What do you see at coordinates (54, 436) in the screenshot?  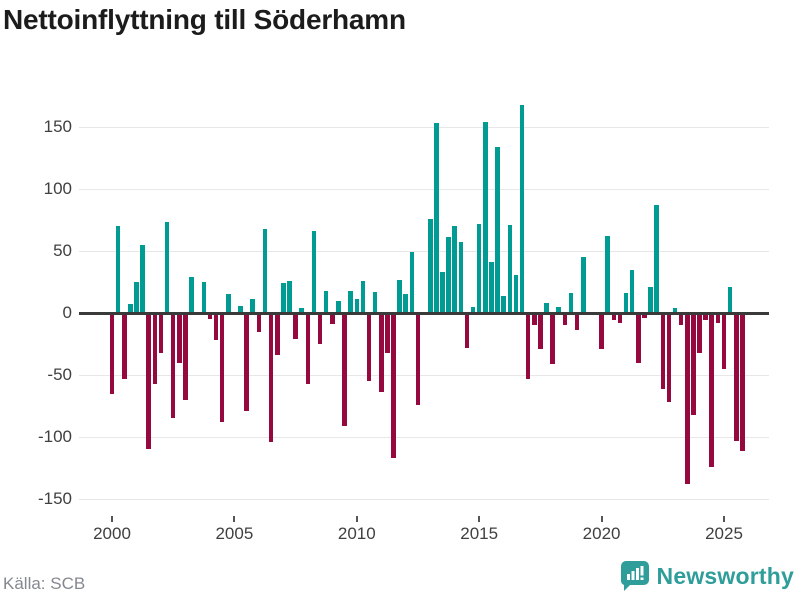 I see `y-axis-label: -100` at bounding box center [54, 436].